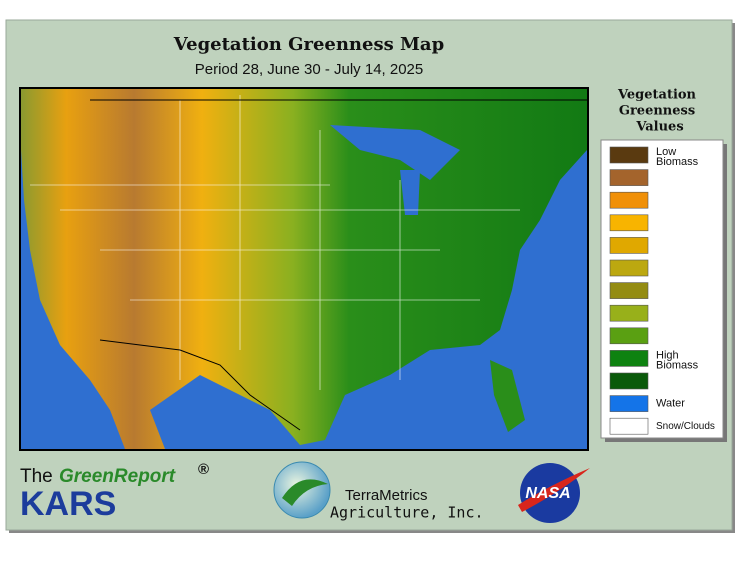 Image resolution: width=738 pixels, height=570 pixels. I want to click on logo-registered: ®, so click(203, 469).